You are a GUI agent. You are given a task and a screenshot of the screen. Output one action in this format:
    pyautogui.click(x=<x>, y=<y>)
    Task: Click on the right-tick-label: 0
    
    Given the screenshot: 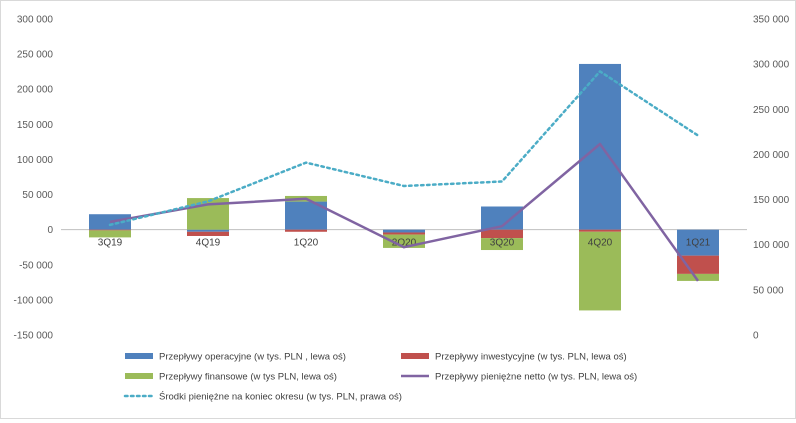 What is the action you would take?
    pyautogui.click(x=756, y=336)
    